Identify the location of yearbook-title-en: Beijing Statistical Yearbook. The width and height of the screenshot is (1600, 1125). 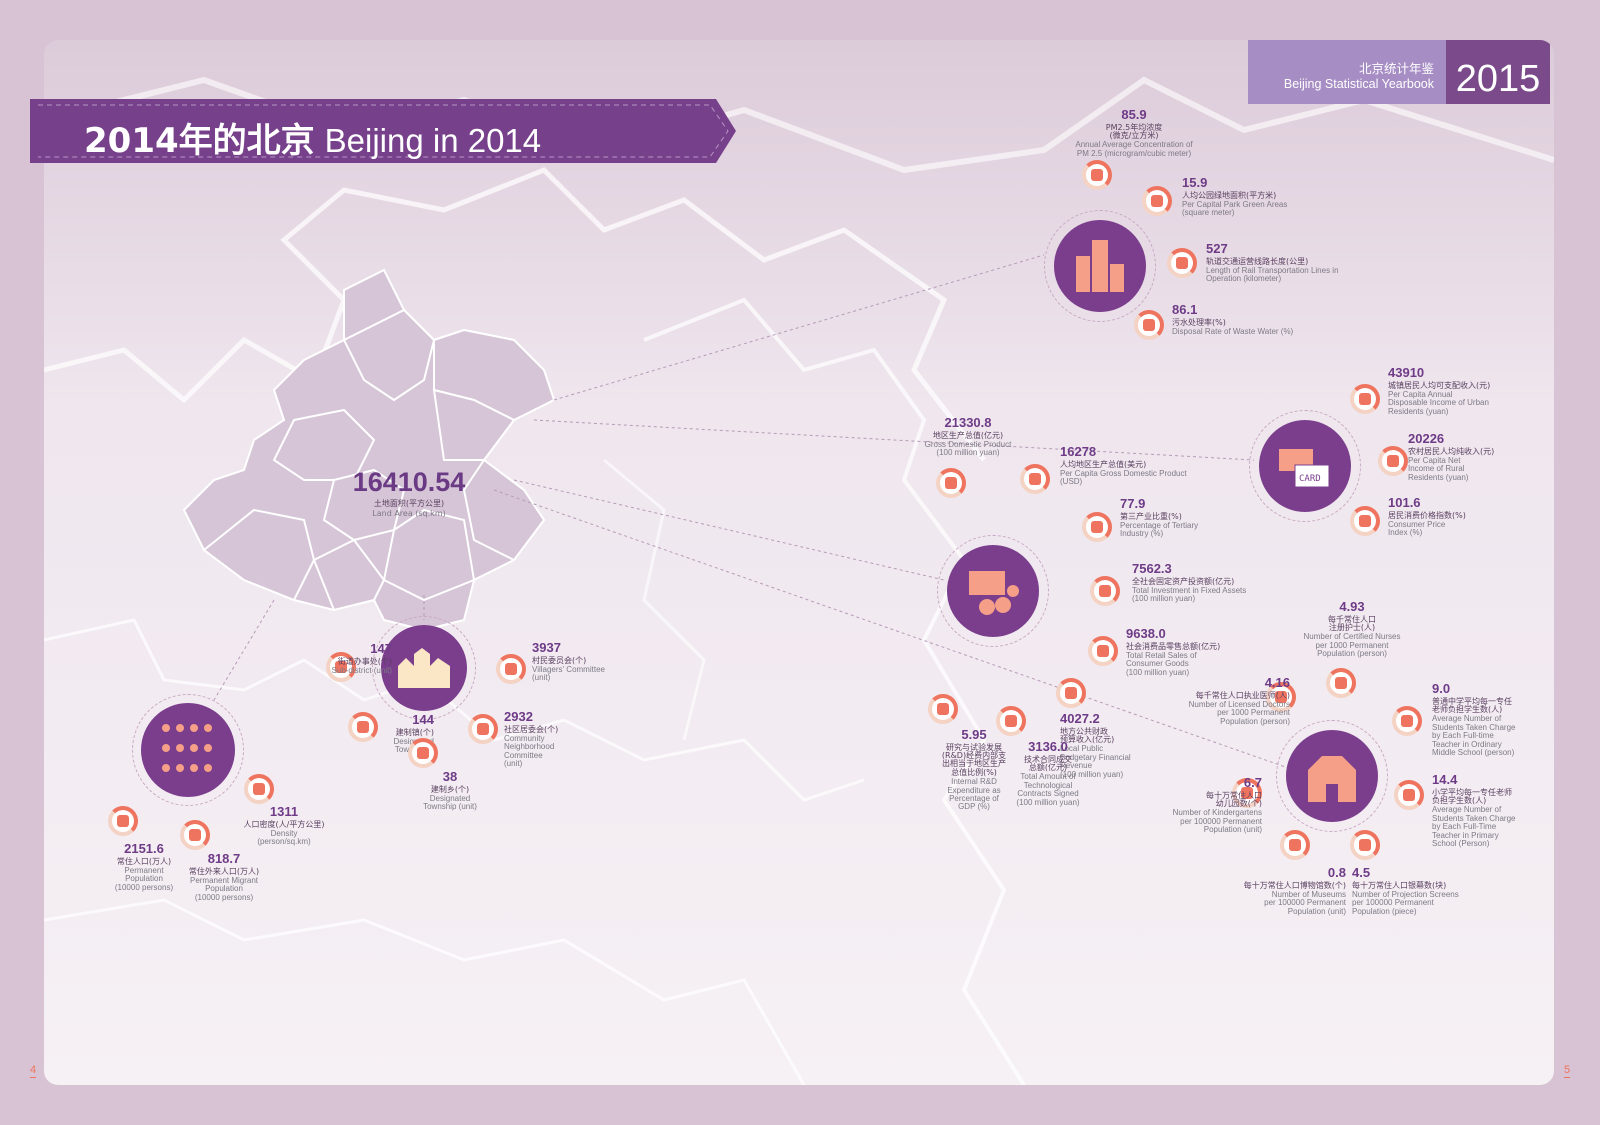
(1358, 84).